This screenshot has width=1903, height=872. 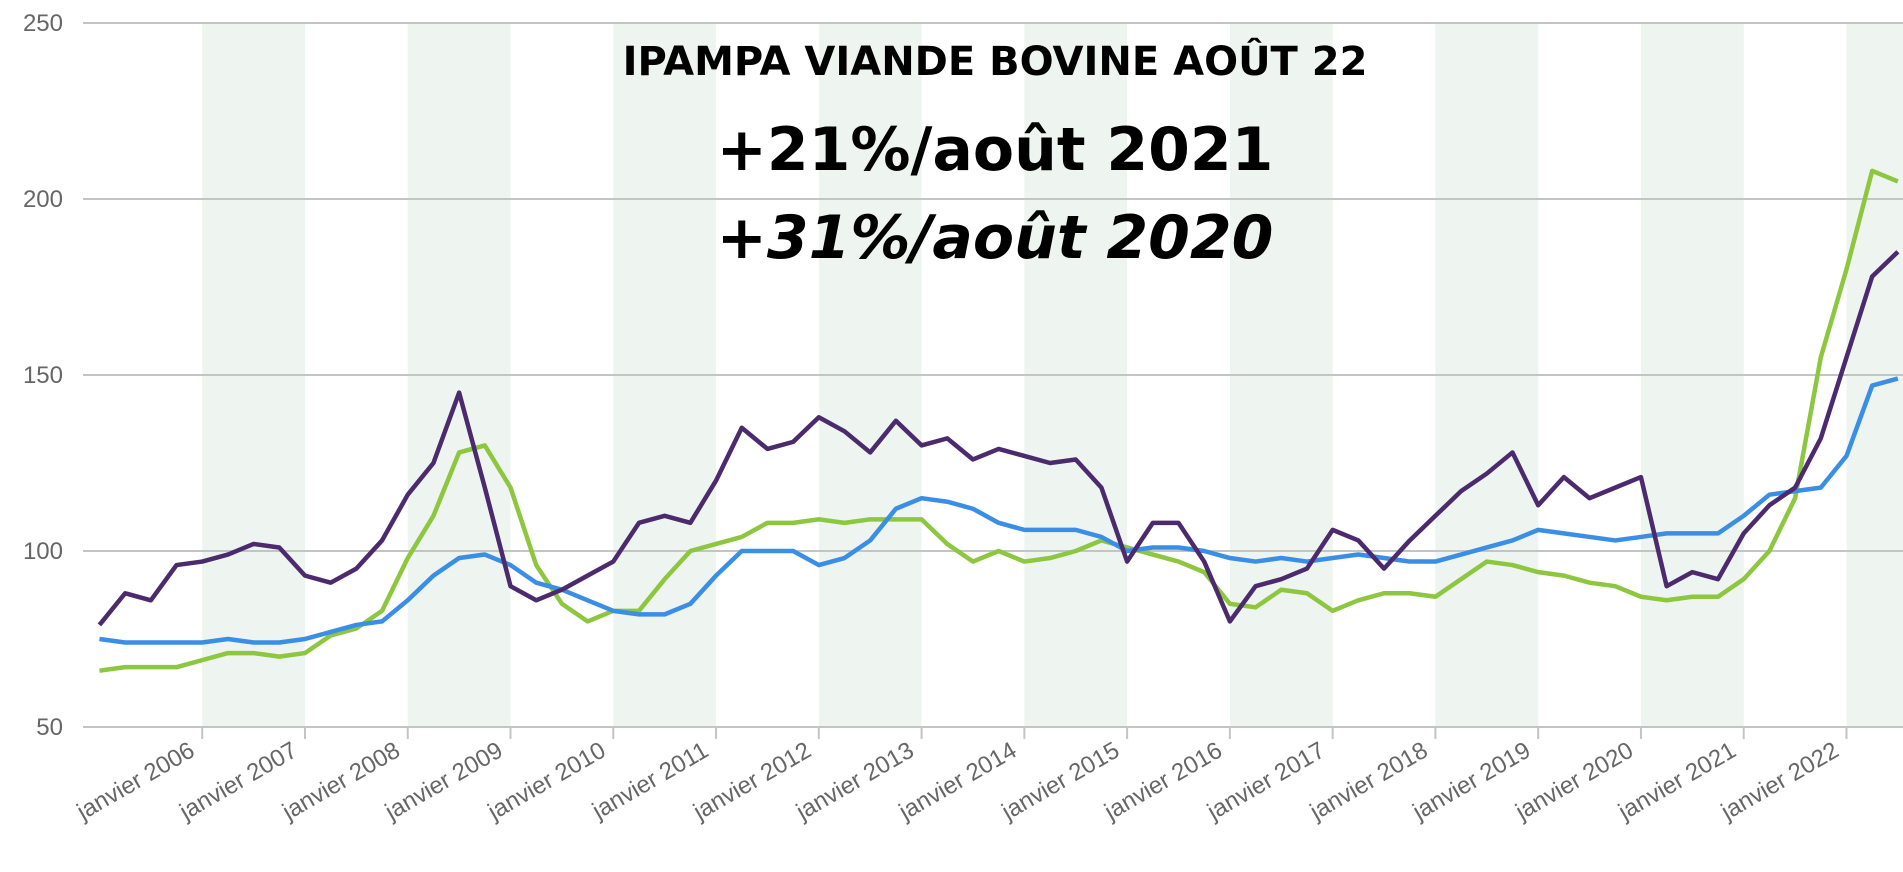 What do you see at coordinates (1472, 781) in the screenshot?
I see `x-tick-label: janvier 2019` at bounding box center [1472, 781].